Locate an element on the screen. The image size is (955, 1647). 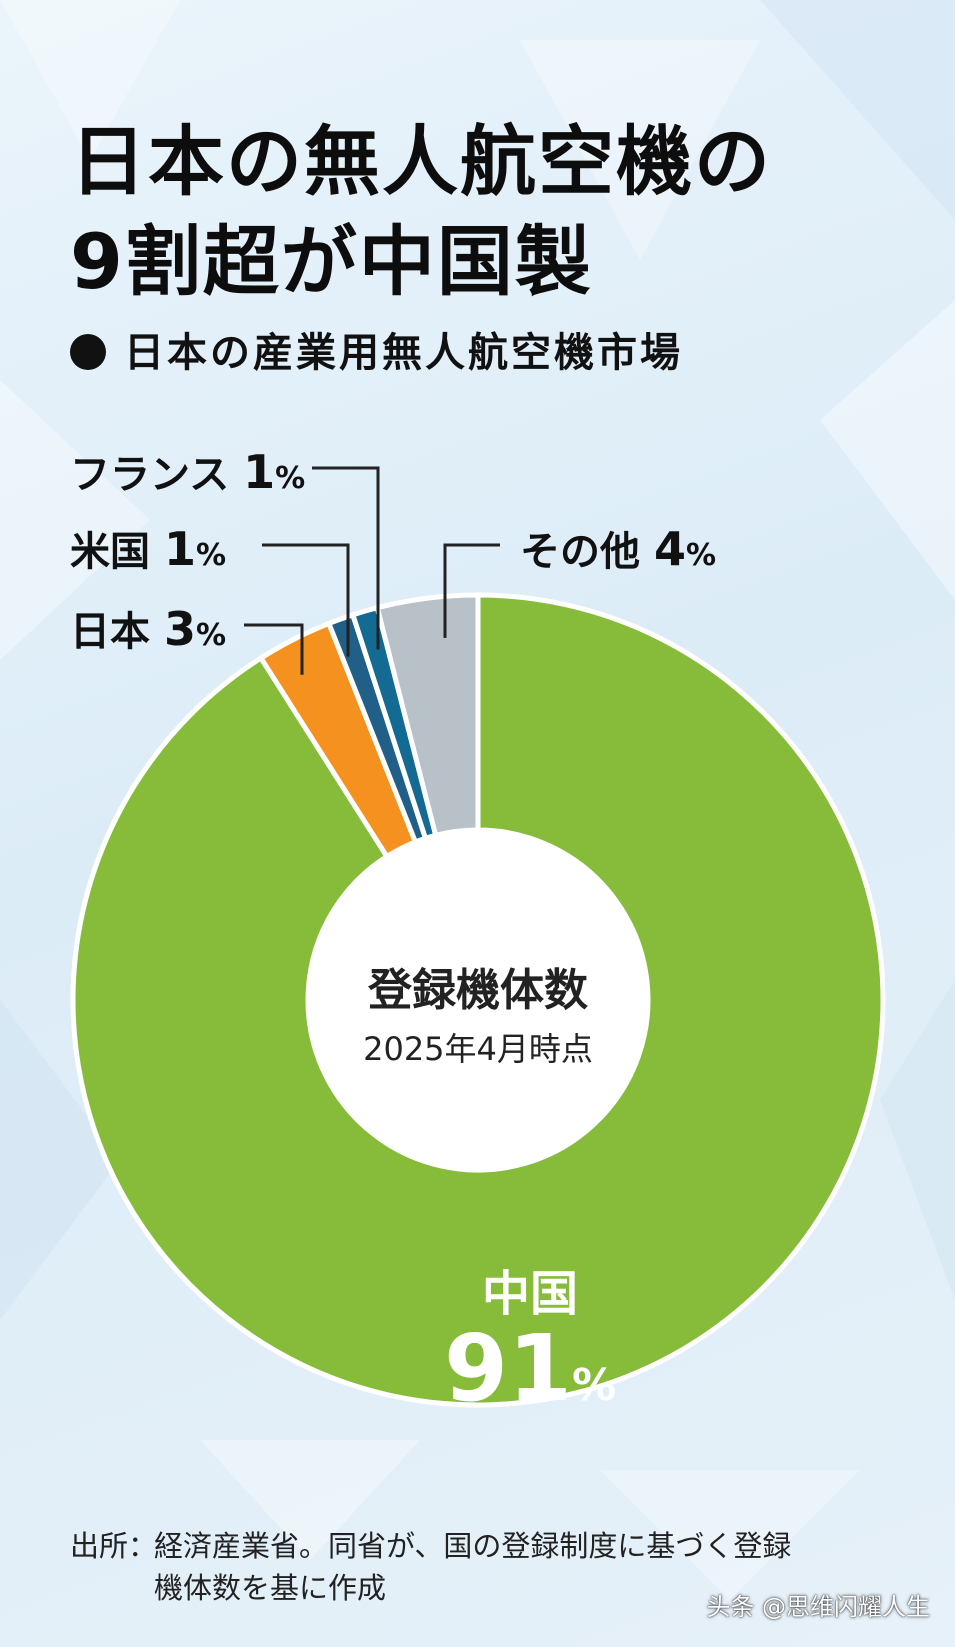
label-france: フランス 1% is located at coordinates (187, 472).